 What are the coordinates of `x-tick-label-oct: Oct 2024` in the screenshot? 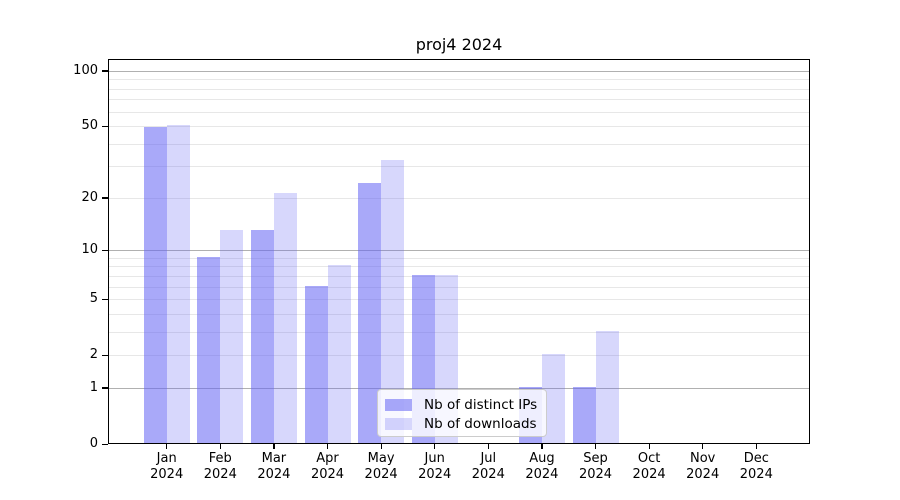 It's located at (649, 466).